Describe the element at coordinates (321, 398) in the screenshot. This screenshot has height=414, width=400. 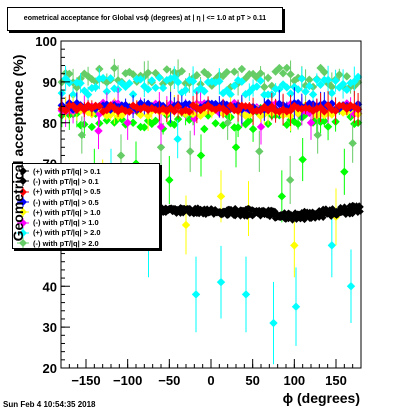
I see `x-axis-label: ϕ (degrees)` at that location.